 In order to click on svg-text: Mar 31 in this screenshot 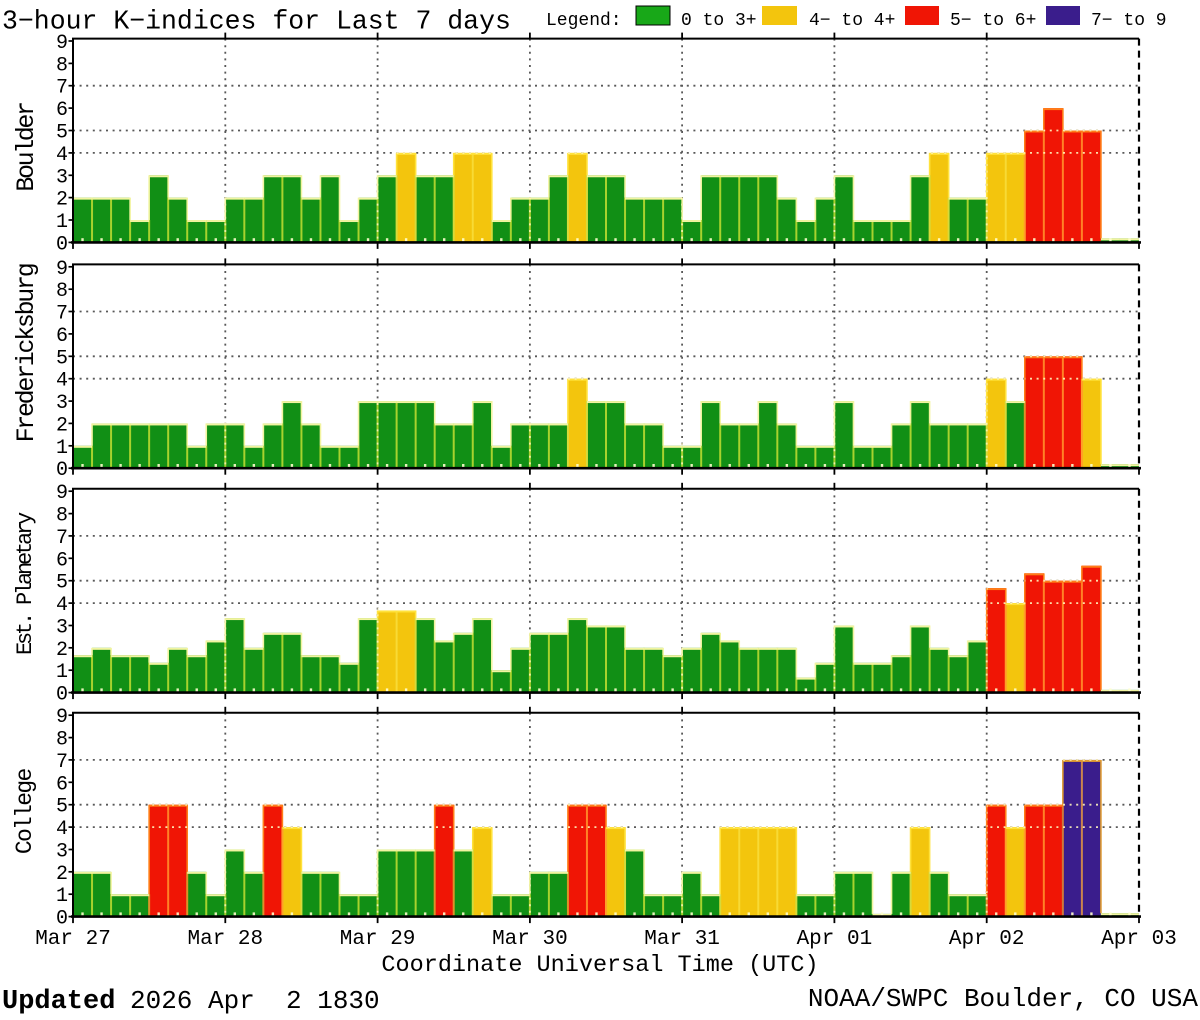, I will do `click(682, 939)`.